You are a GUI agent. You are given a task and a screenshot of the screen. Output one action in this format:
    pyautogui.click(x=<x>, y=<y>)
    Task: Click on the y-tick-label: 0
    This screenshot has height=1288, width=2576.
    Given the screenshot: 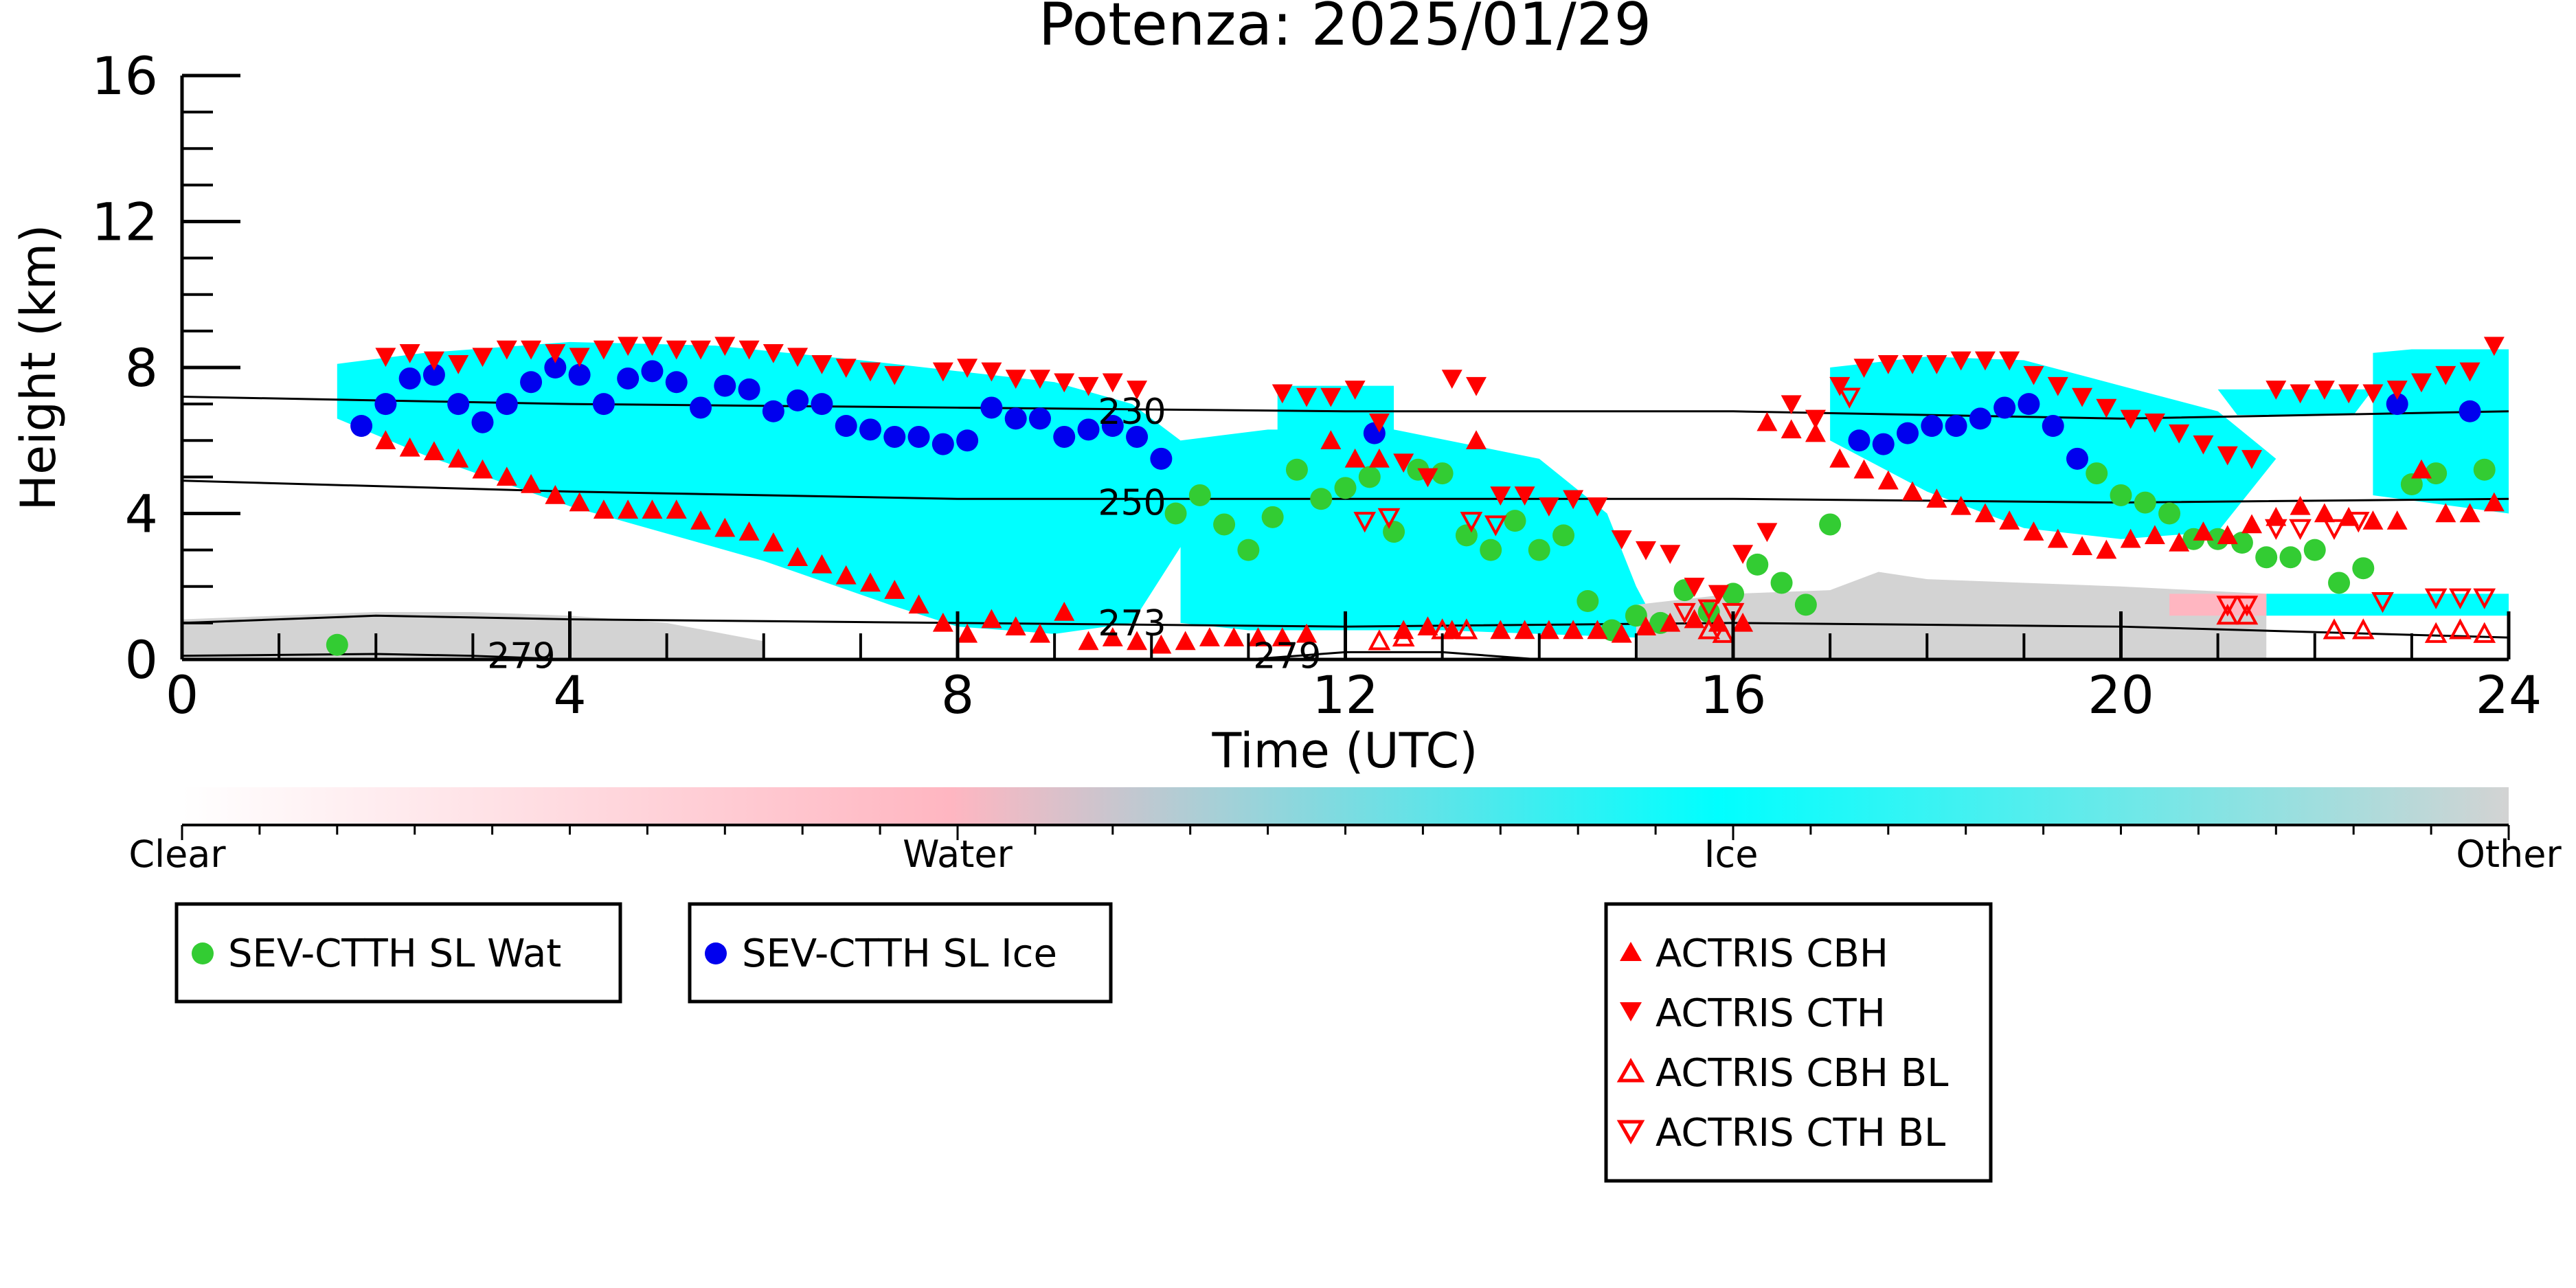 What is the action you would take?
    pyautogui.click(x=141, y=659)
    